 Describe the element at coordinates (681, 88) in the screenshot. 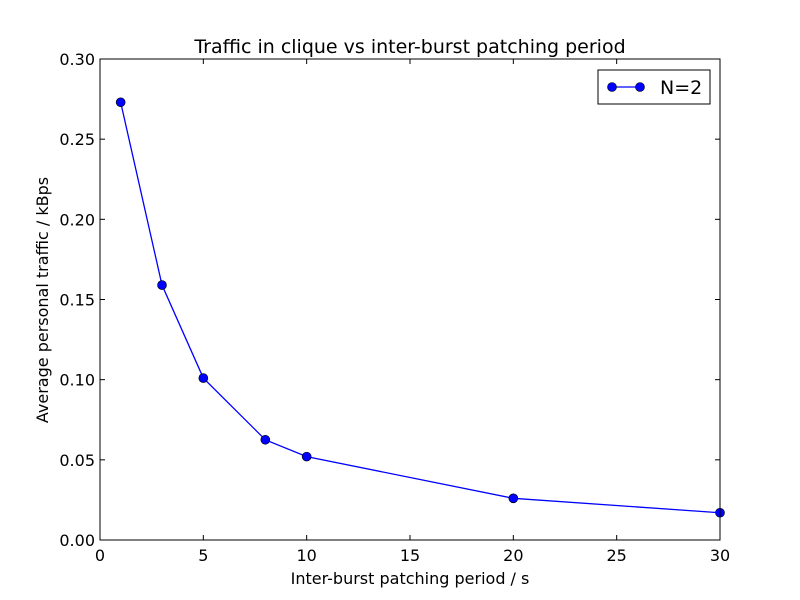

I see `legend-label: N=2` at that location.